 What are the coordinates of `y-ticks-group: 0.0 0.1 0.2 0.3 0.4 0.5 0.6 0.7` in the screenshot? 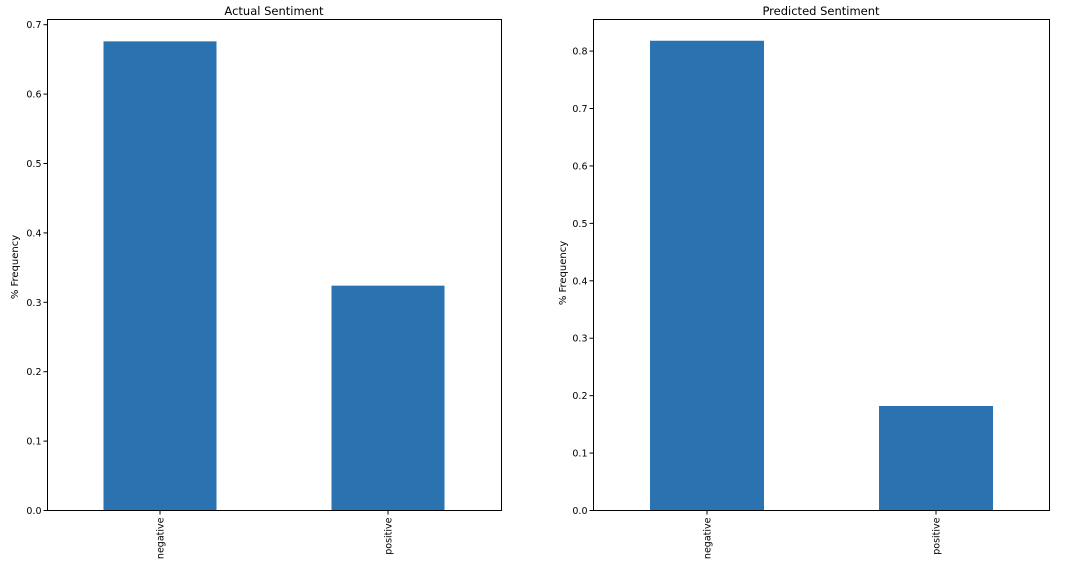 It's located at (37, 268).